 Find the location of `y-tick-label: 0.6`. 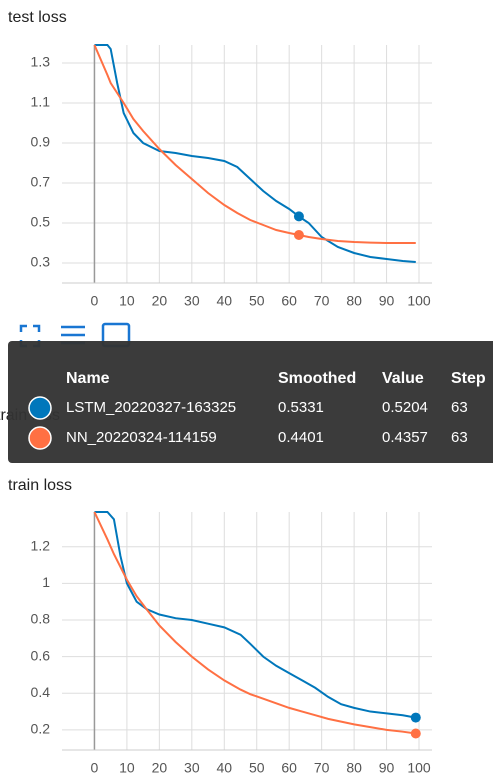

y-tick-label: 0.6 is located at coordinates (41, 655).